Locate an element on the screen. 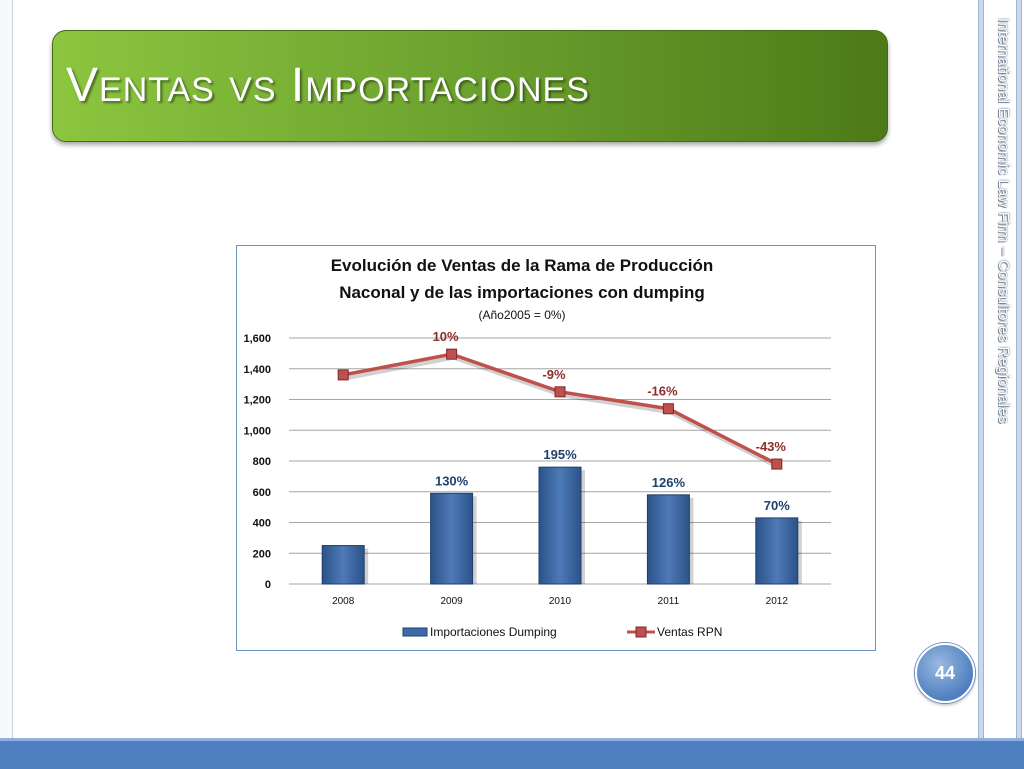 The width and height of the screenshot is (1024, 769). bar-labels: 130% 195% 126% 70% is located at coordinates (612, 480).